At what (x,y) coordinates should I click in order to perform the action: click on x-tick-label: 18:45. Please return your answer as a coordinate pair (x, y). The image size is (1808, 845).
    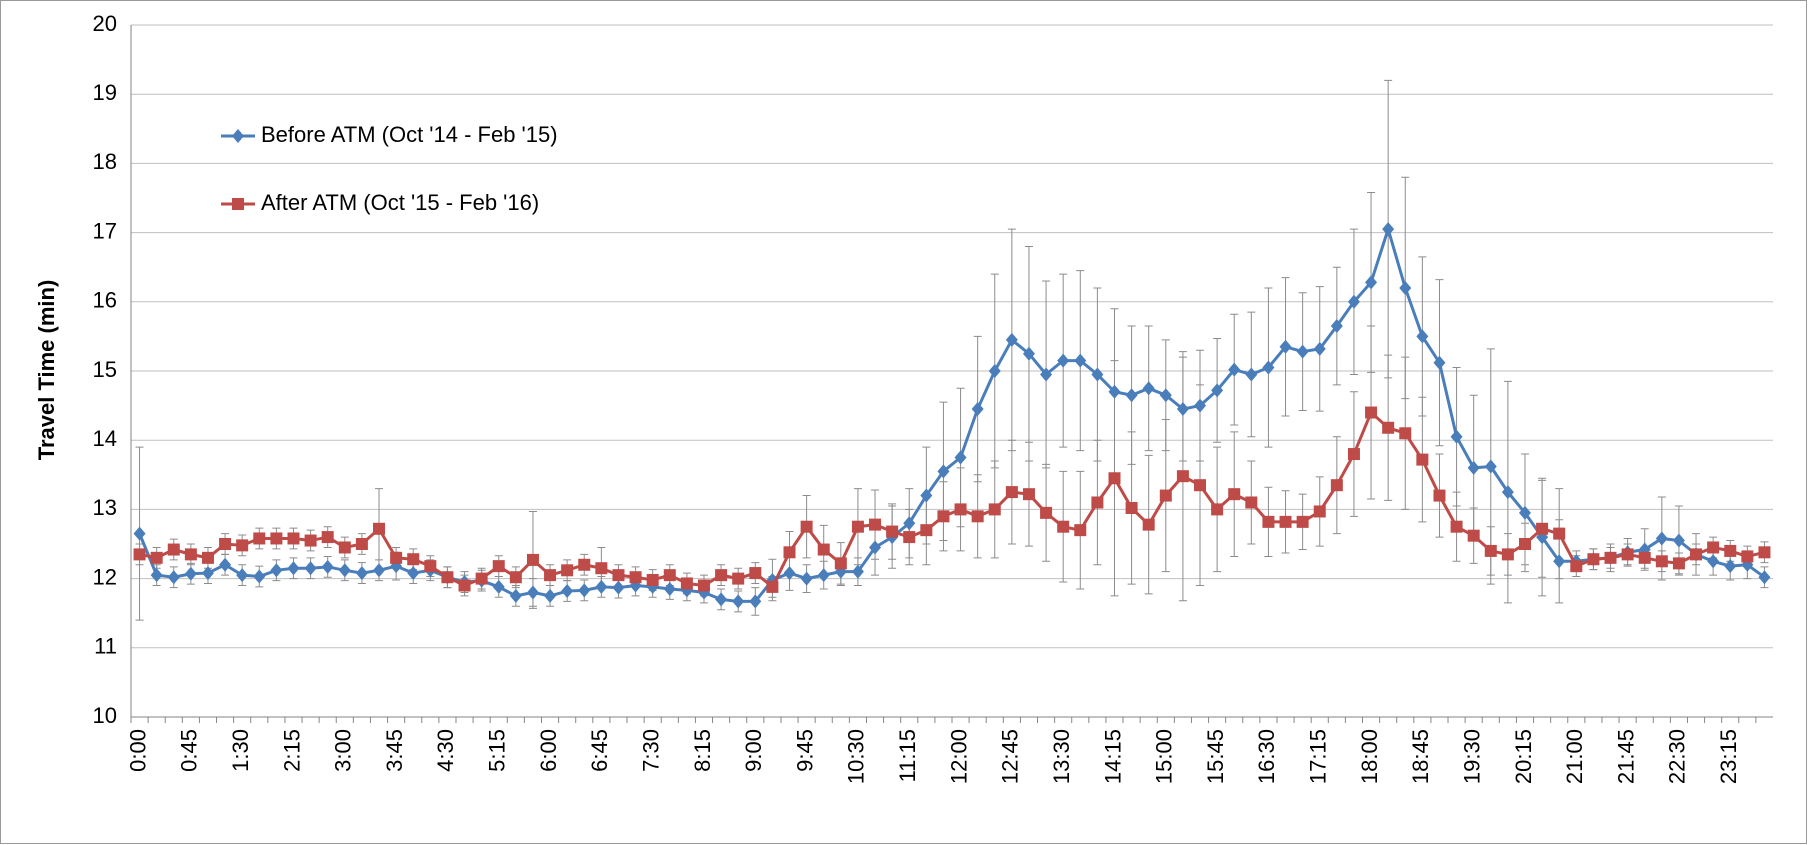
    Looking at the image, I should click on (1420, 756).